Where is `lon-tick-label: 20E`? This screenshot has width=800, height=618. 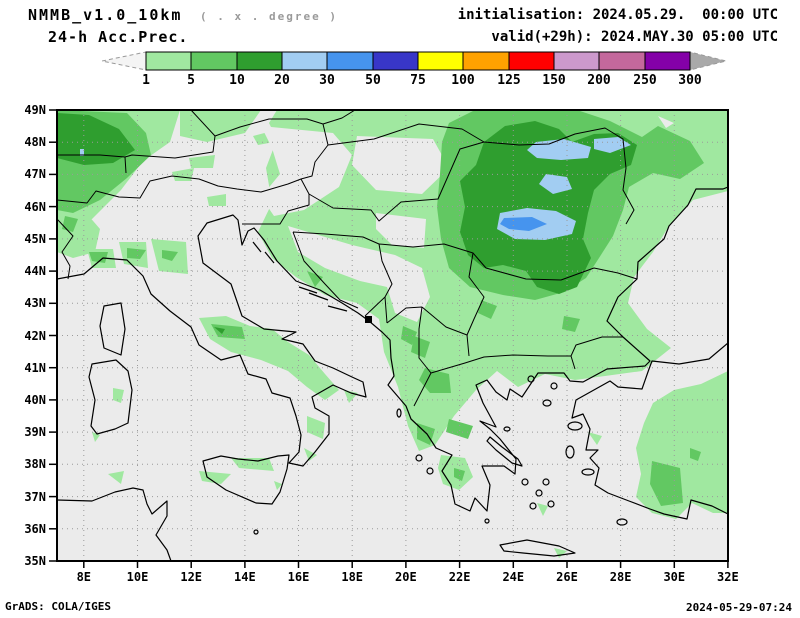
lon-tick-label: 20E is located at coordinates (406, 577).